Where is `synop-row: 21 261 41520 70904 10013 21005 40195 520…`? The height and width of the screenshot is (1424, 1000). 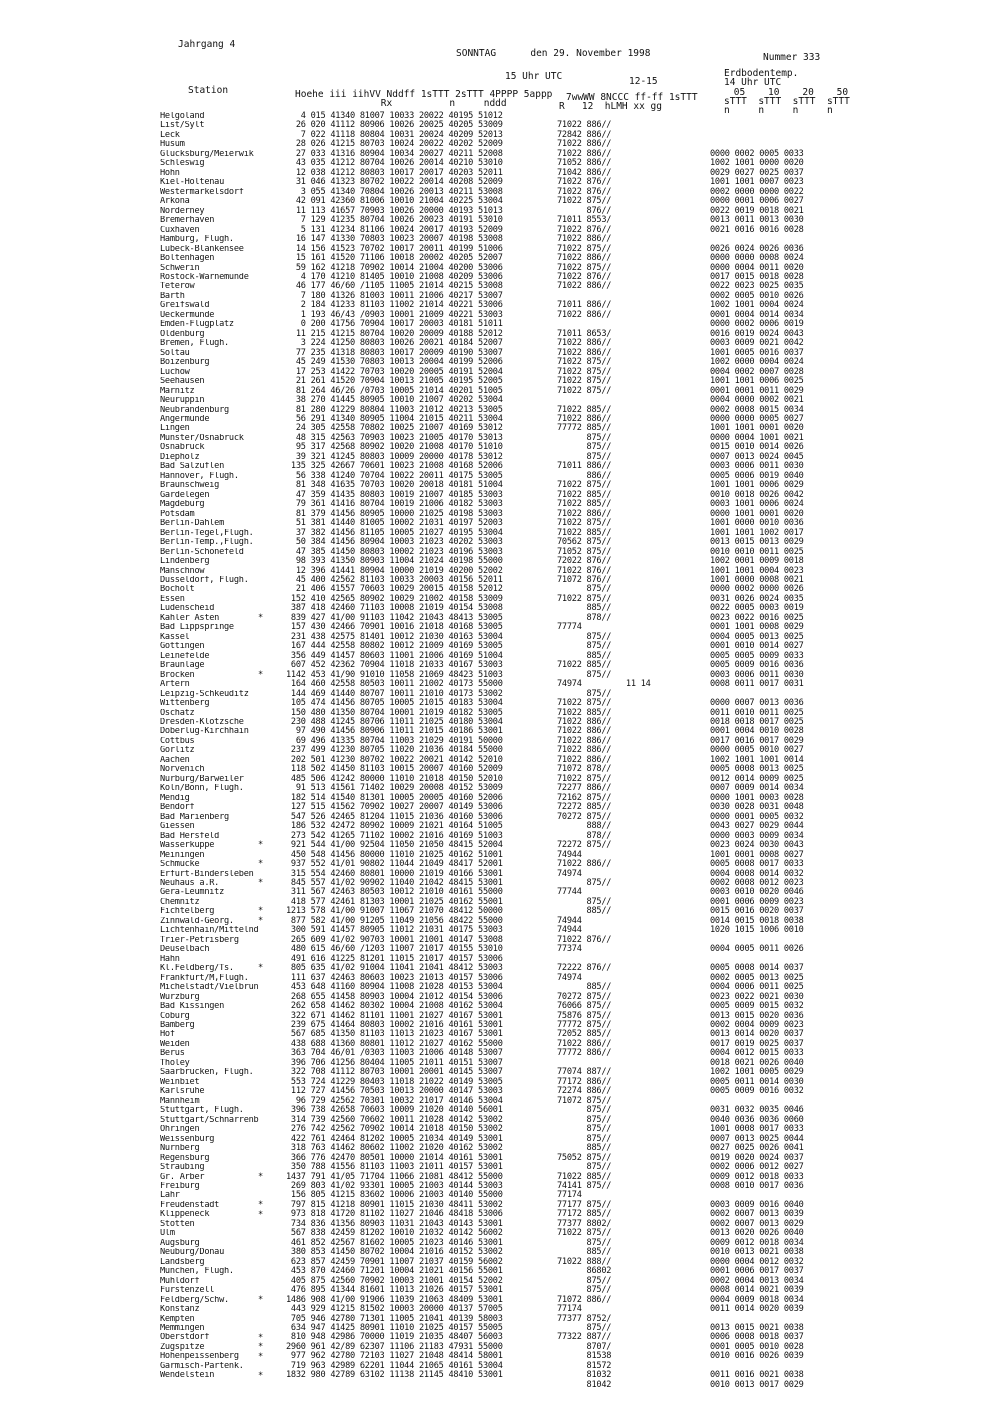 synop-row: 21 261 41520 70904 10013 21005 40195 520… is located at coordinates (394, 381).